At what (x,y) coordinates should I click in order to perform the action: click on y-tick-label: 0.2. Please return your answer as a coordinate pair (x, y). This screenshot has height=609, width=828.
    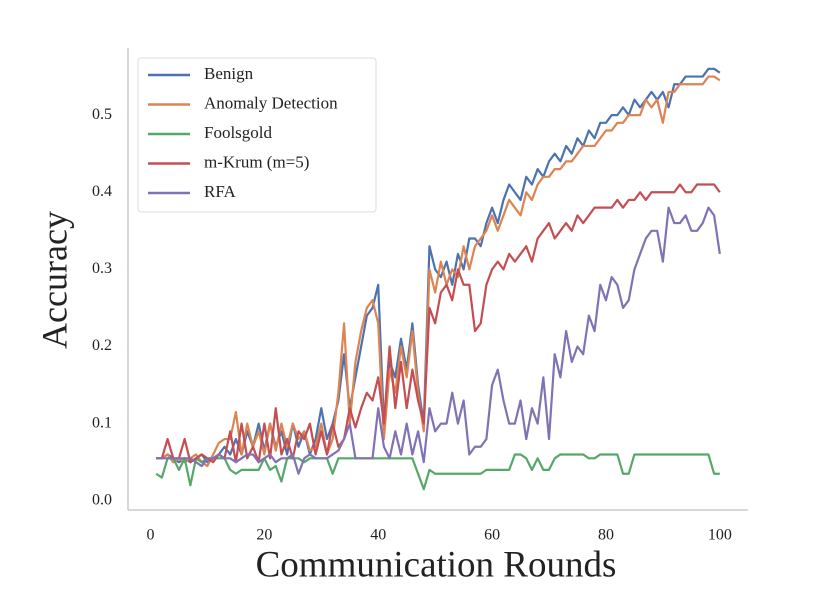
    Looking at the image, I should click on (102, 345).